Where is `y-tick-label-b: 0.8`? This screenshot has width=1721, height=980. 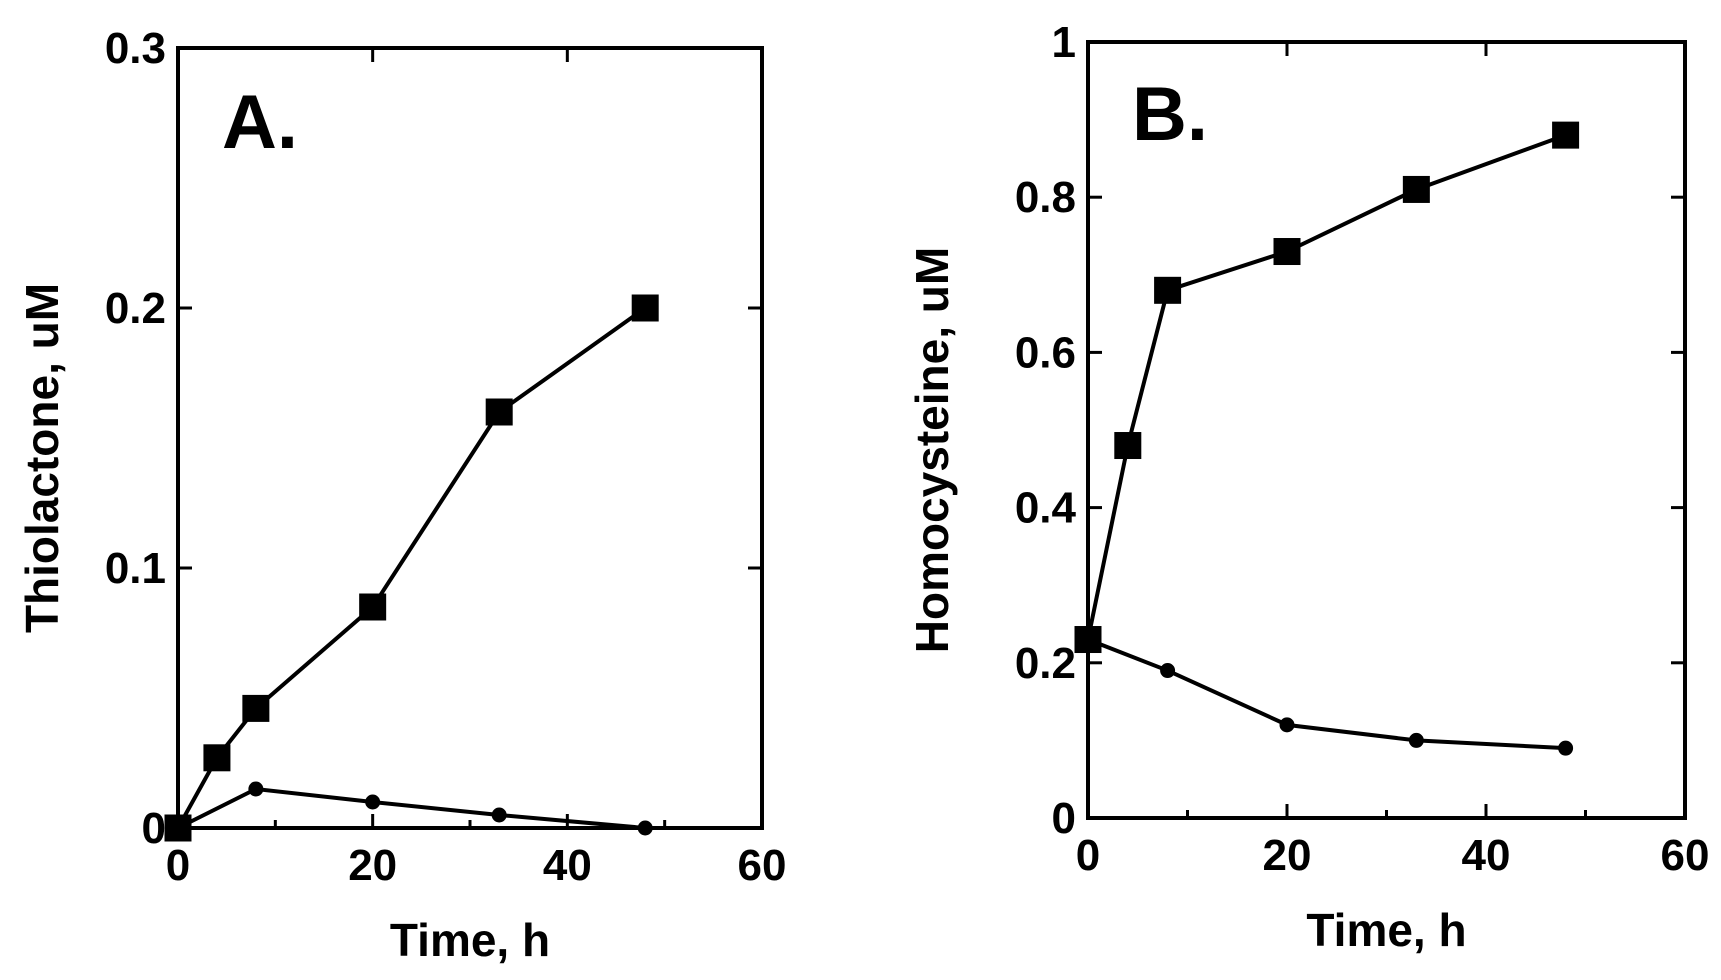 y-tick-label-b: 0.8 is located at coordinates (1045, 197).